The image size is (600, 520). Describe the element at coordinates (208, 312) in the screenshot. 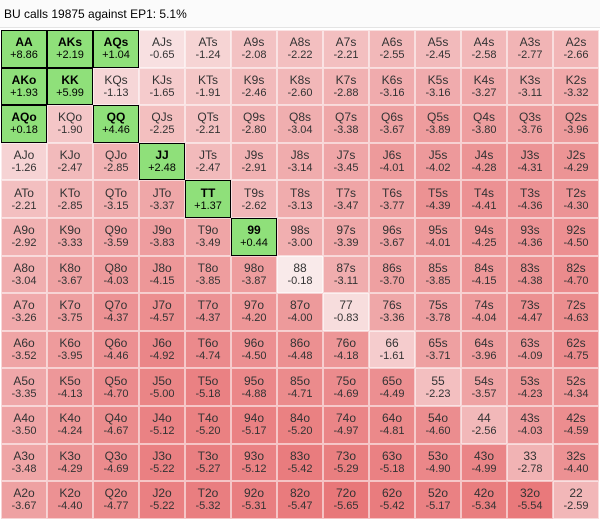

I see `hand-cell: T7o -4.37` at that location.